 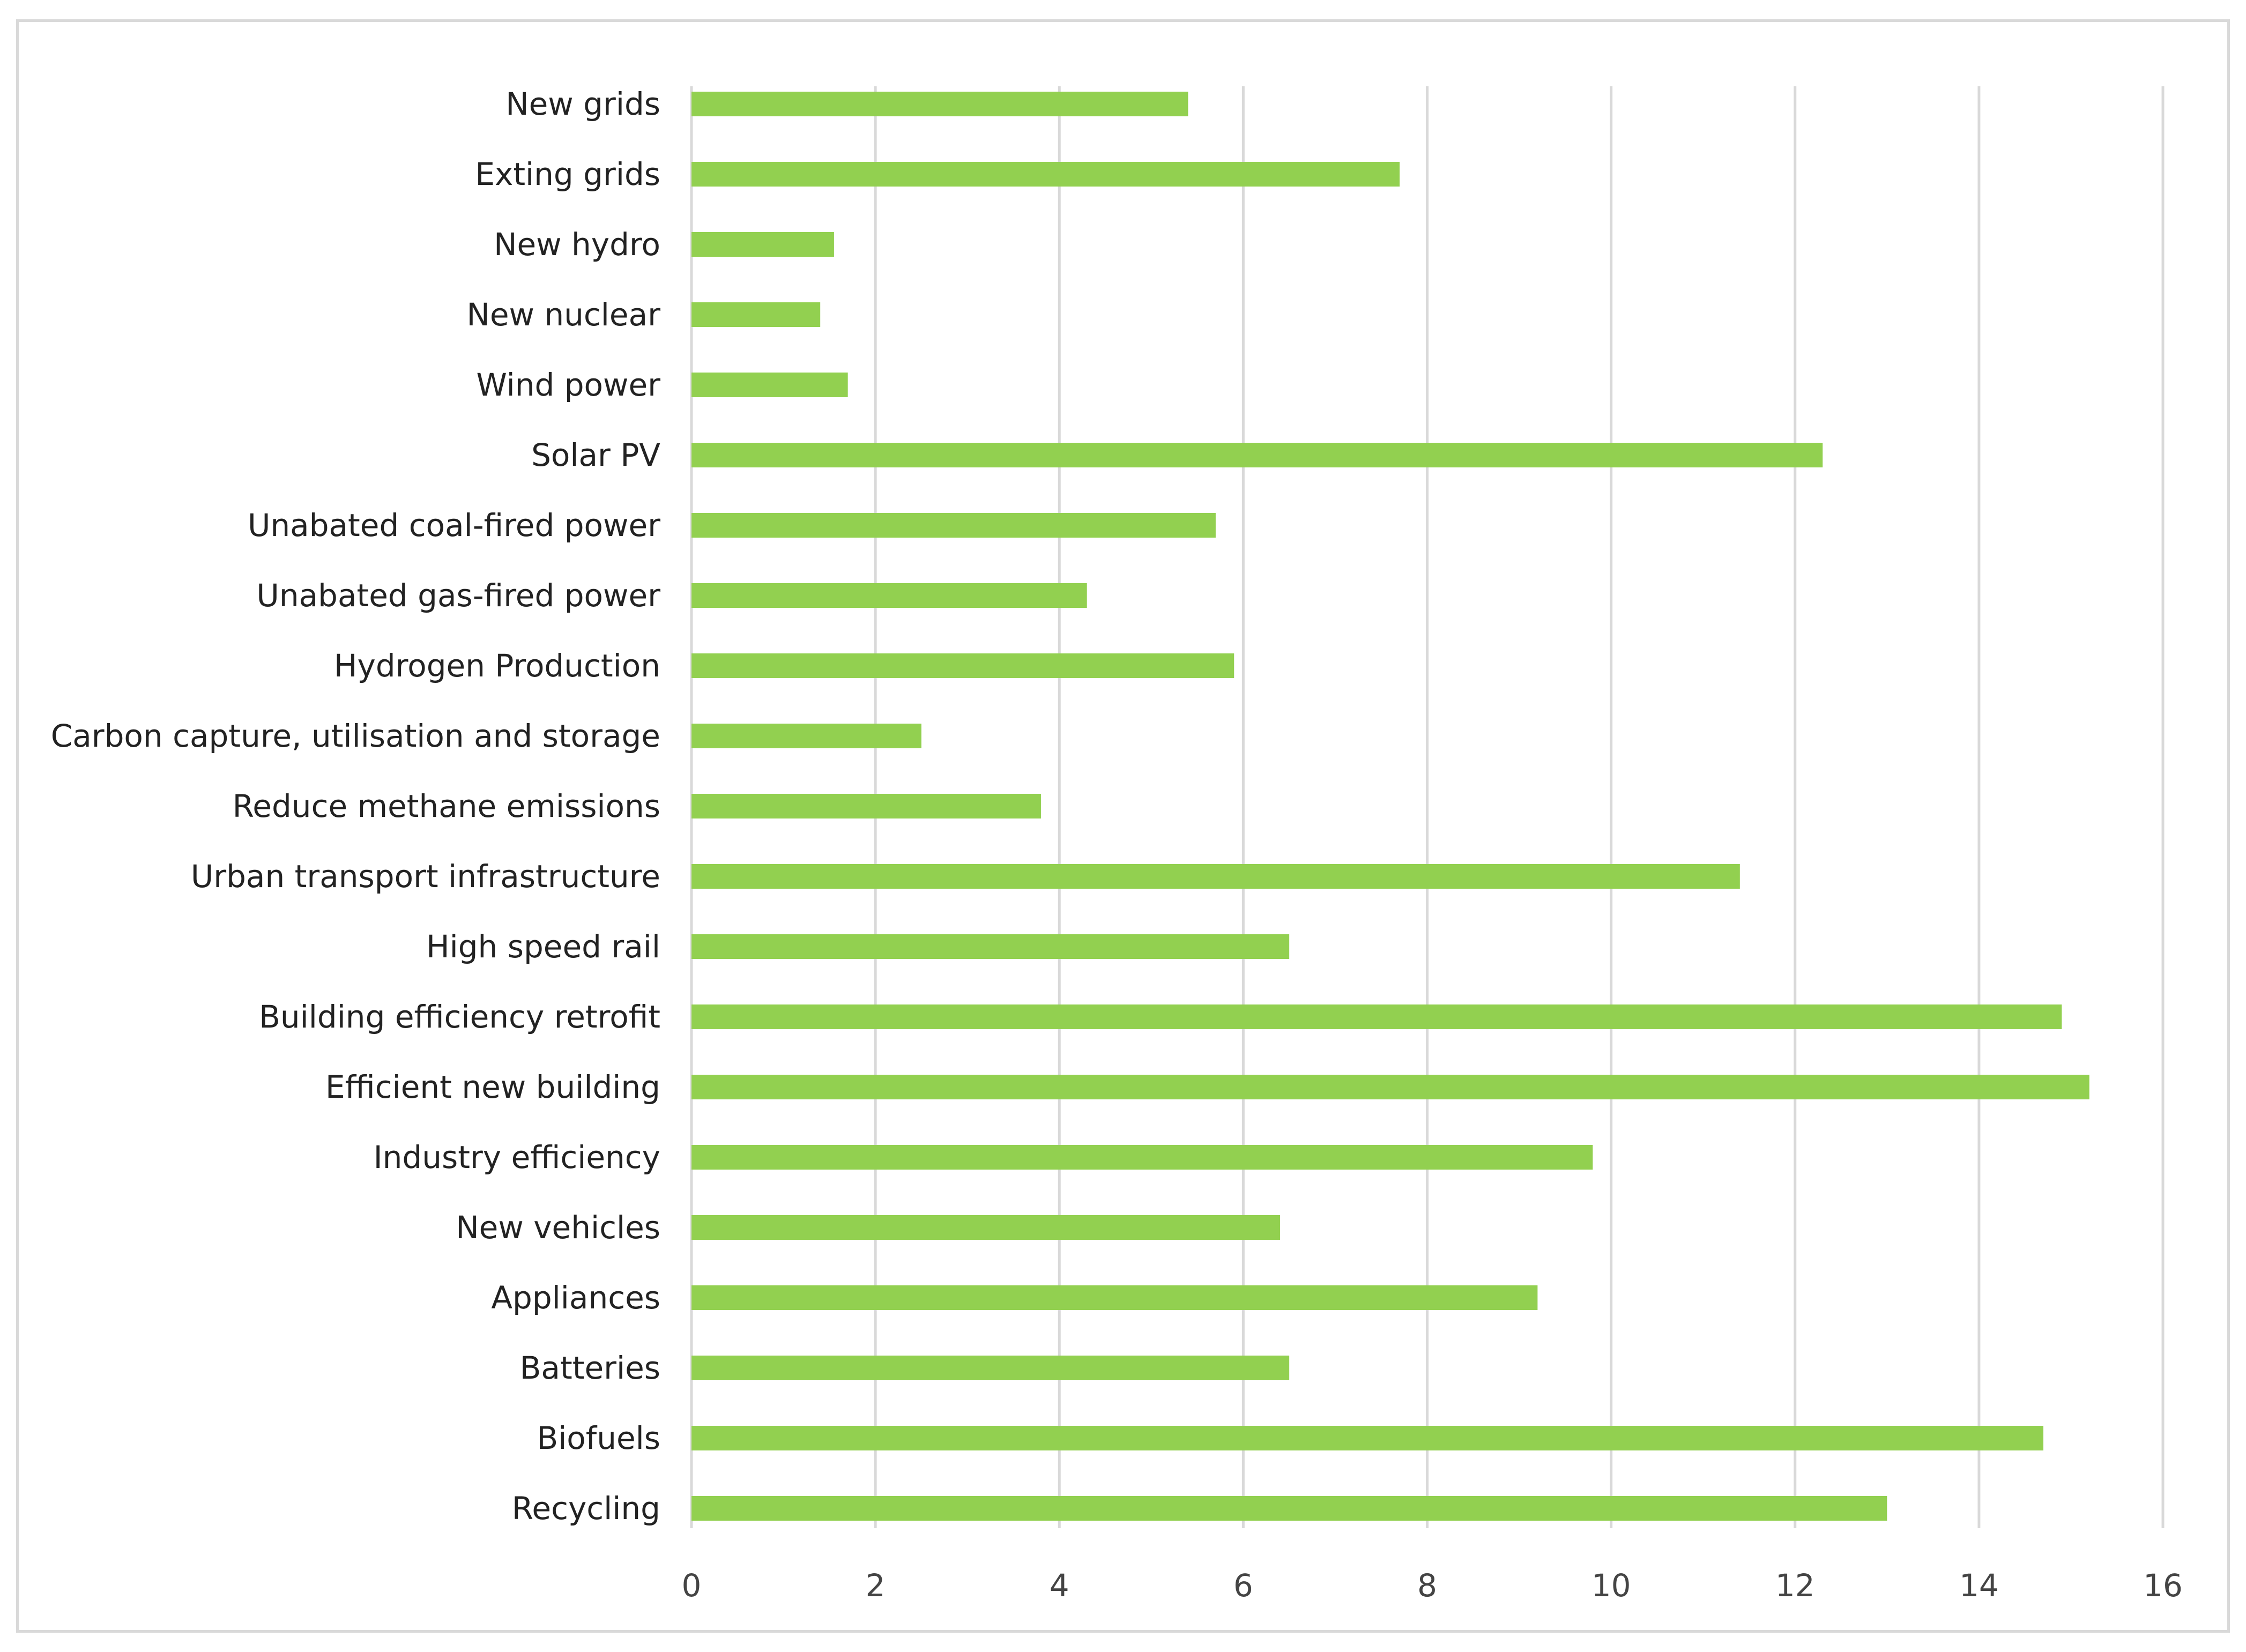 I want to click on category-label: High speed rail, so click(x=543, y=946).